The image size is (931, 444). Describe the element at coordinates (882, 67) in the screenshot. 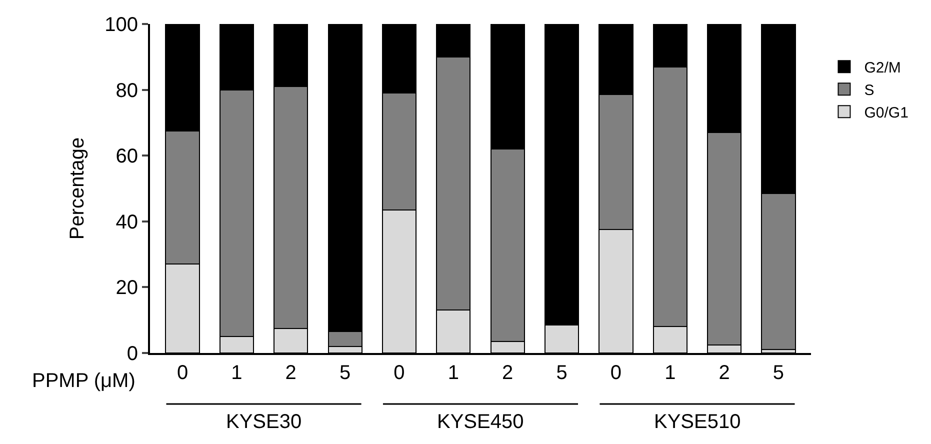

I see `legend-label: G2/M` at that location.